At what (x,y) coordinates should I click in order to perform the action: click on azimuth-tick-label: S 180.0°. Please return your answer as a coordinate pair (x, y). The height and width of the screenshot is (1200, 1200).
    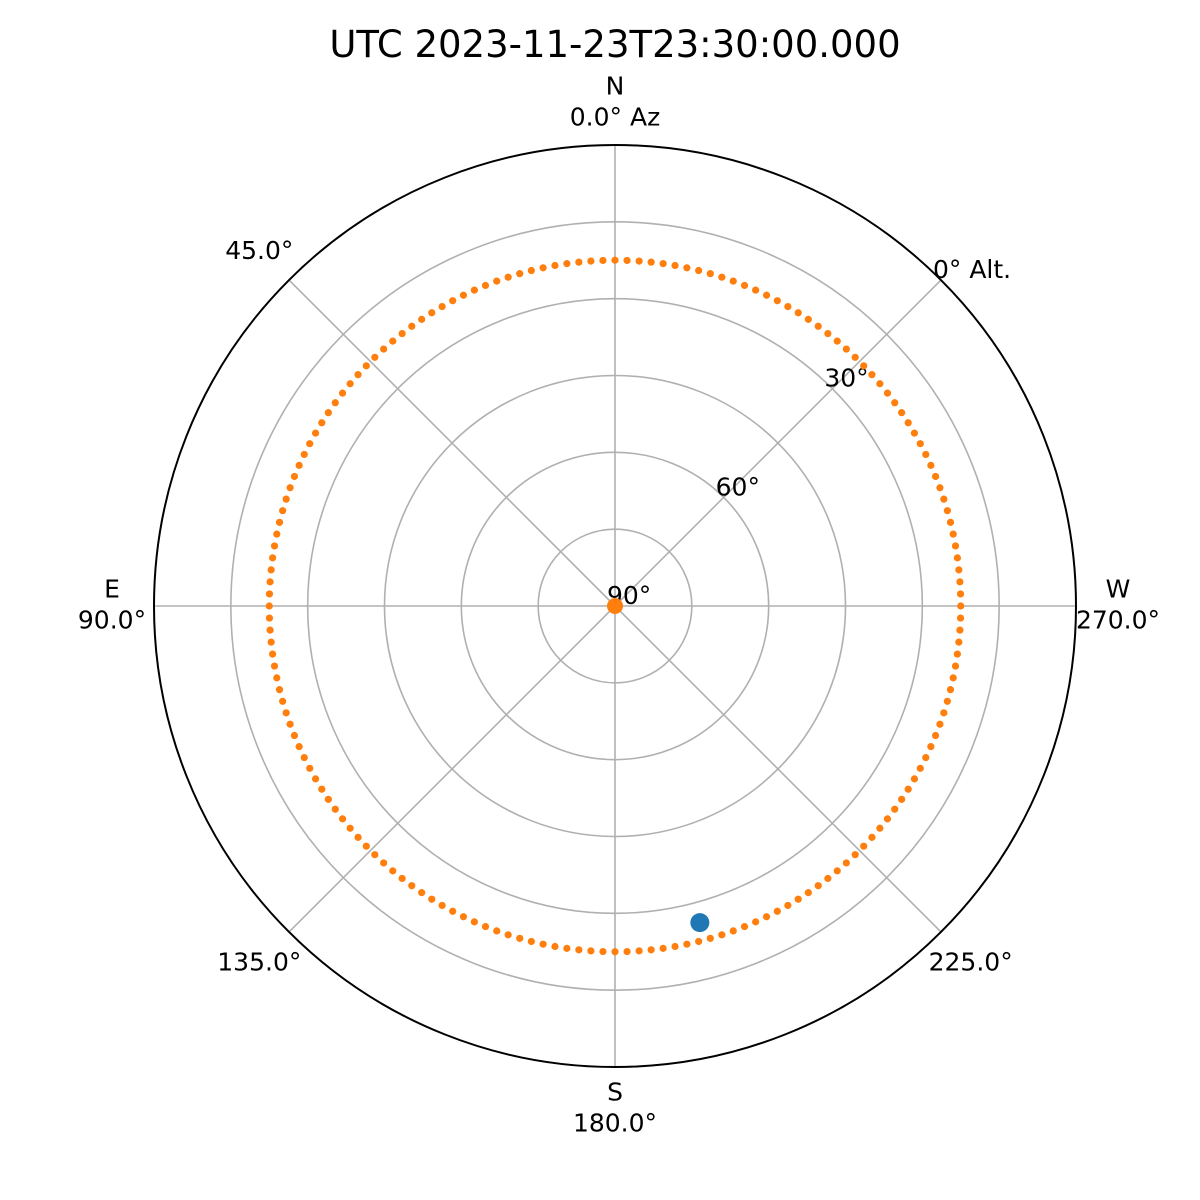
    Looking at the image, I should click on (615, 1107).